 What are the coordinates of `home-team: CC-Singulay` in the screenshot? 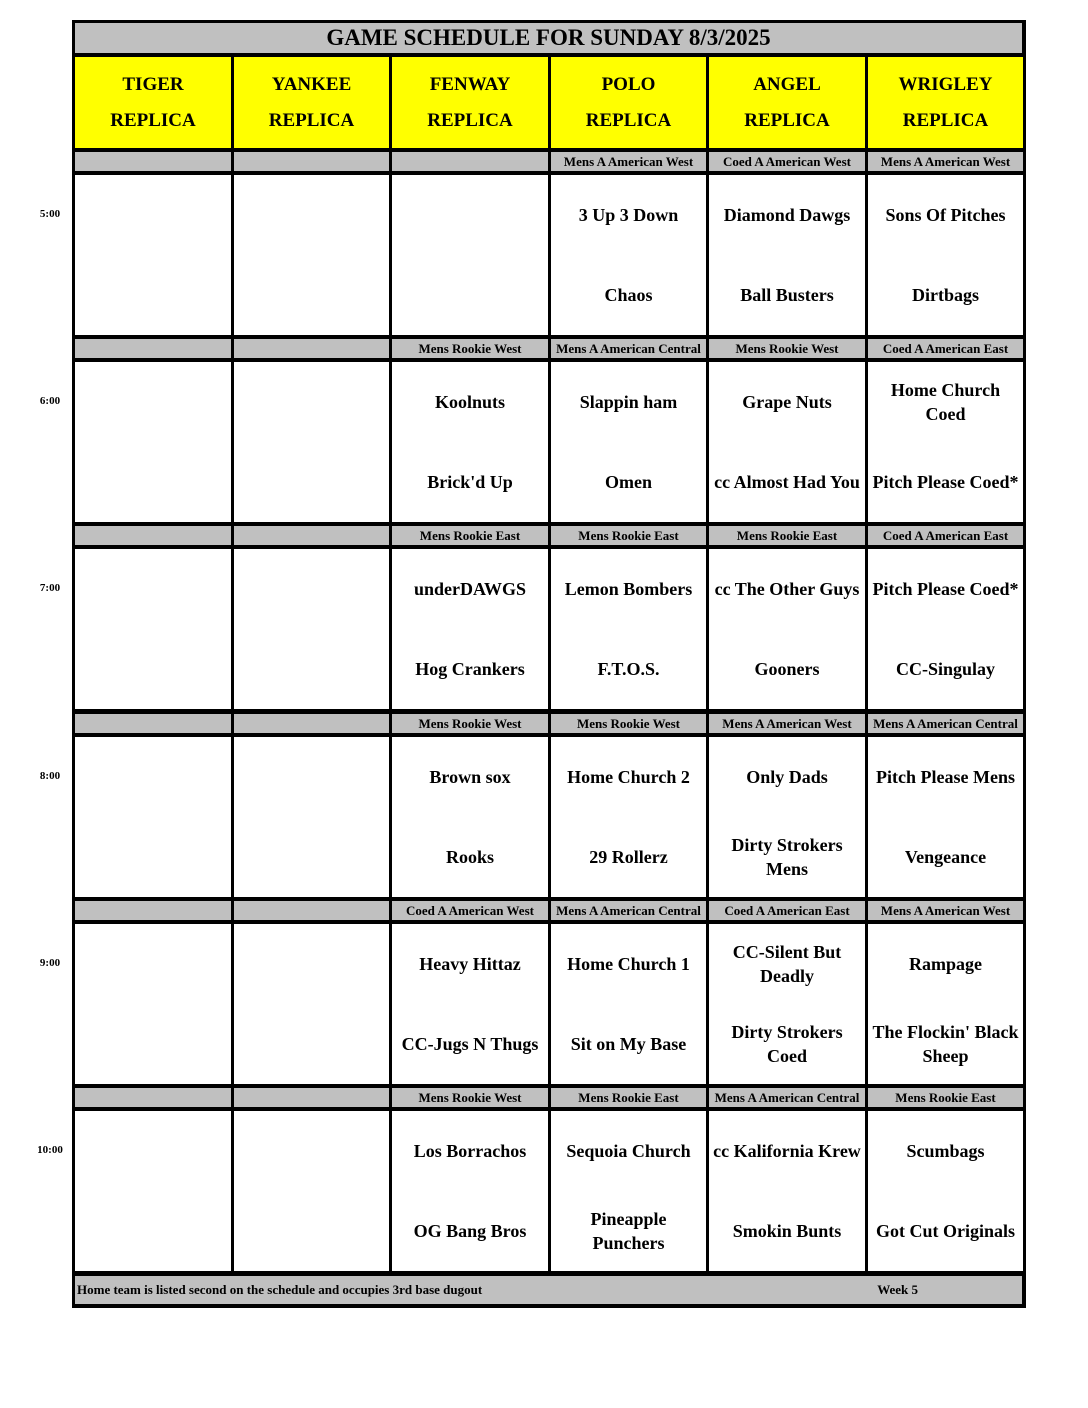 It's located at (945, 669).